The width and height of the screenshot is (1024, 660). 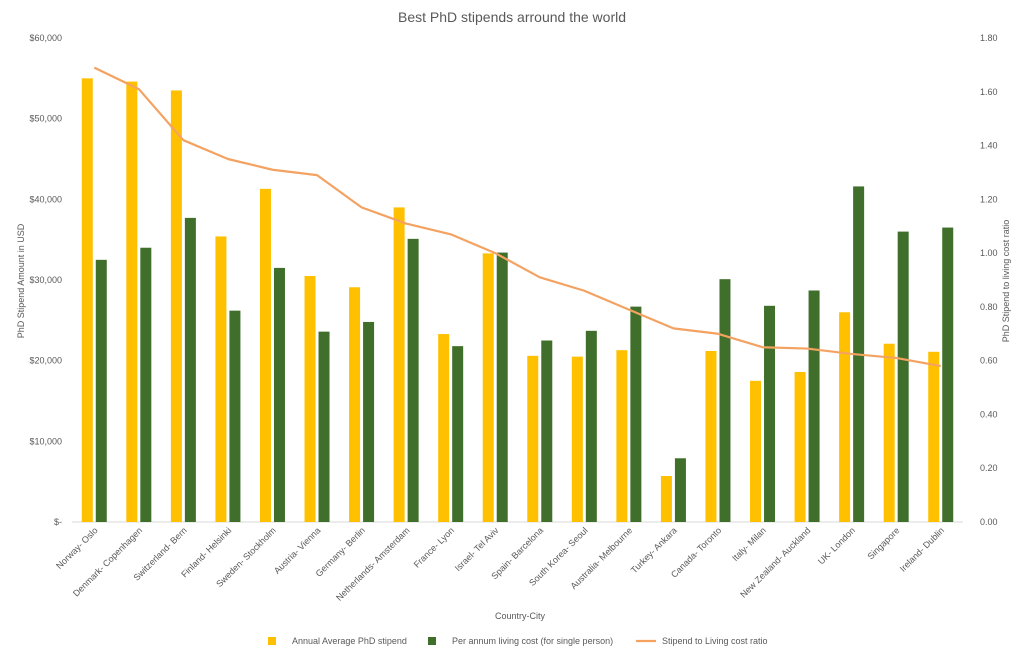 What do you see at coordinates (434, 547) in the screenshot?
I see `x-tick-label: France- Lyon` at bounding box center [434, 547].